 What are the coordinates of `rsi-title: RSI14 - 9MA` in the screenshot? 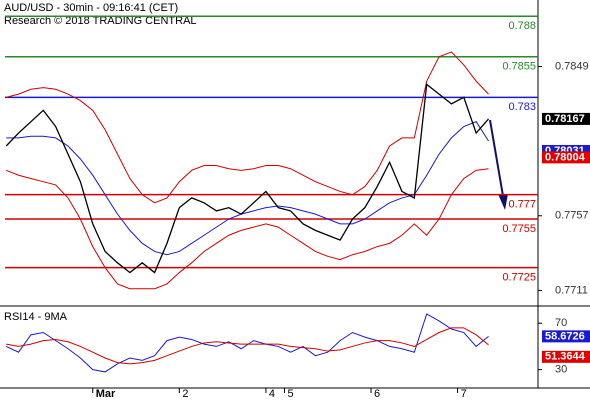 It's located at (36, 317).